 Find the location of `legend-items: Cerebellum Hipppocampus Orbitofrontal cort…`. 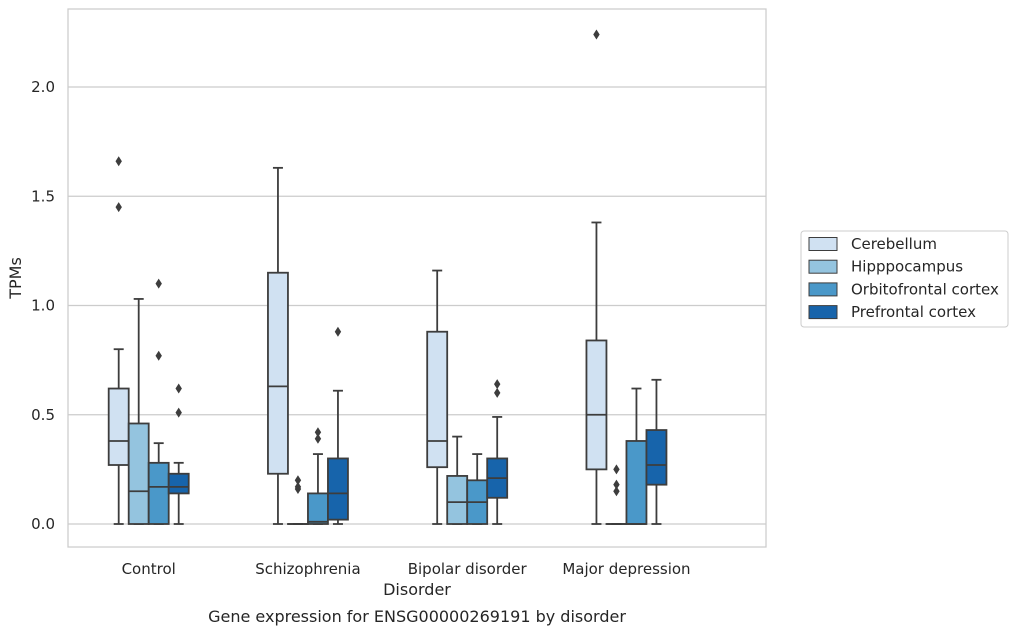

legend-items: Cerebellum Hipppocampus Orbitofrontal cort… is located at coordinates (903, 278).